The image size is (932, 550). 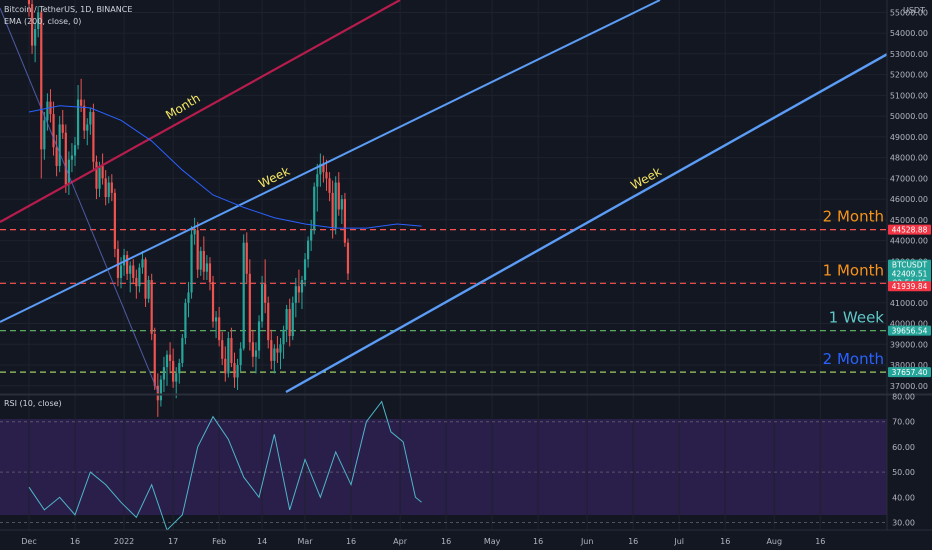 I want to click on level-label: 1 Month, so click(x=853, y=270).